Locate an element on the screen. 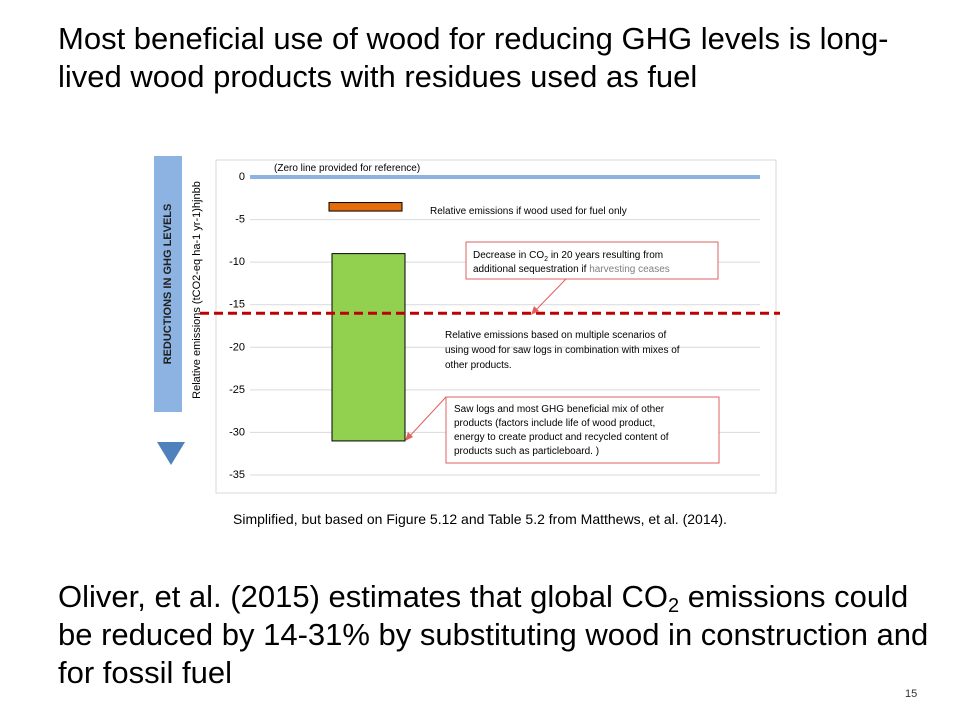 The width and height of the screenshot is (960, 720). y-tick-label: -10 is located at coordinates (237, 262).